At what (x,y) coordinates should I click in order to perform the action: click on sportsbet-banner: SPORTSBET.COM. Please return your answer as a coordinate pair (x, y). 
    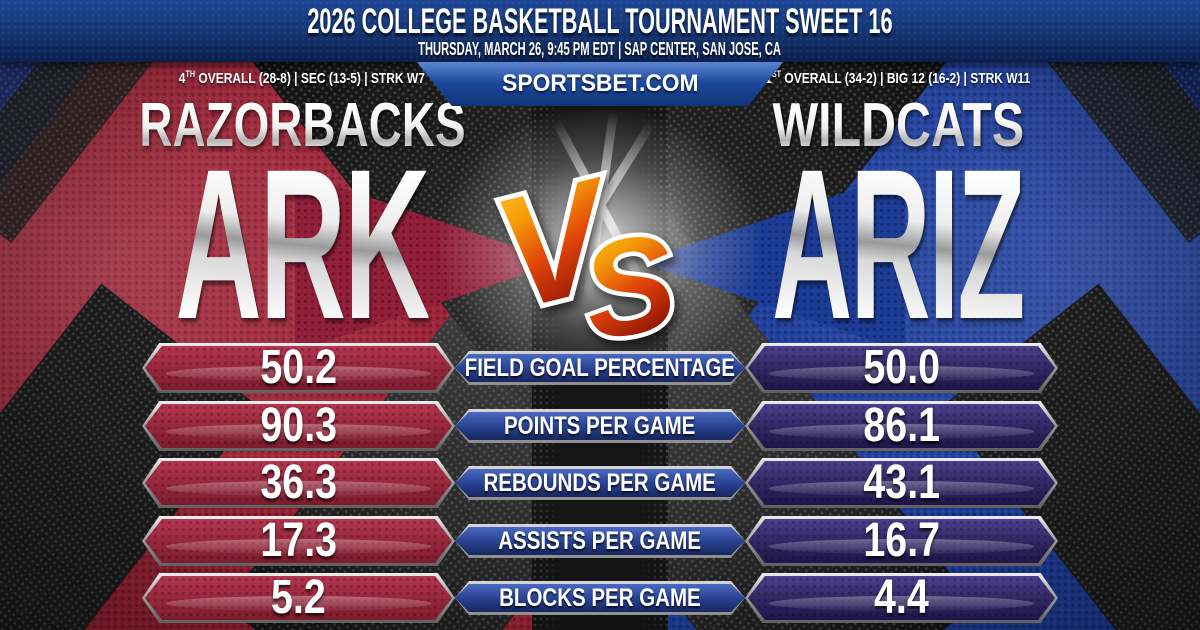
    Looking at the image, I should click on (600, 84).